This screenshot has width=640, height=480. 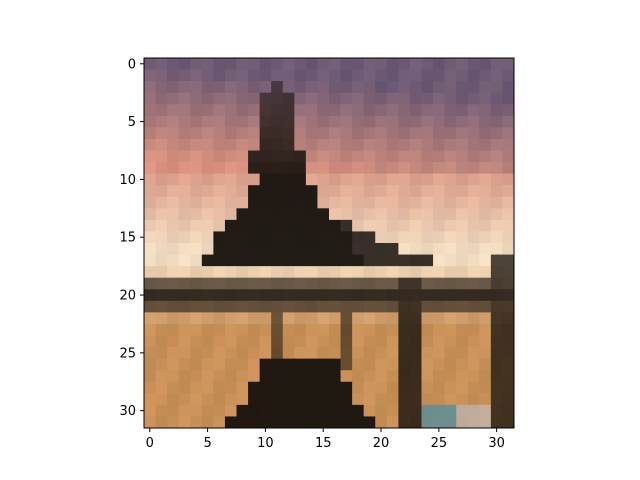 What do you see at coordinates (439, 443) in the screenshot?
I see `x-tick-label: 25` at bounding box center [439, 443].